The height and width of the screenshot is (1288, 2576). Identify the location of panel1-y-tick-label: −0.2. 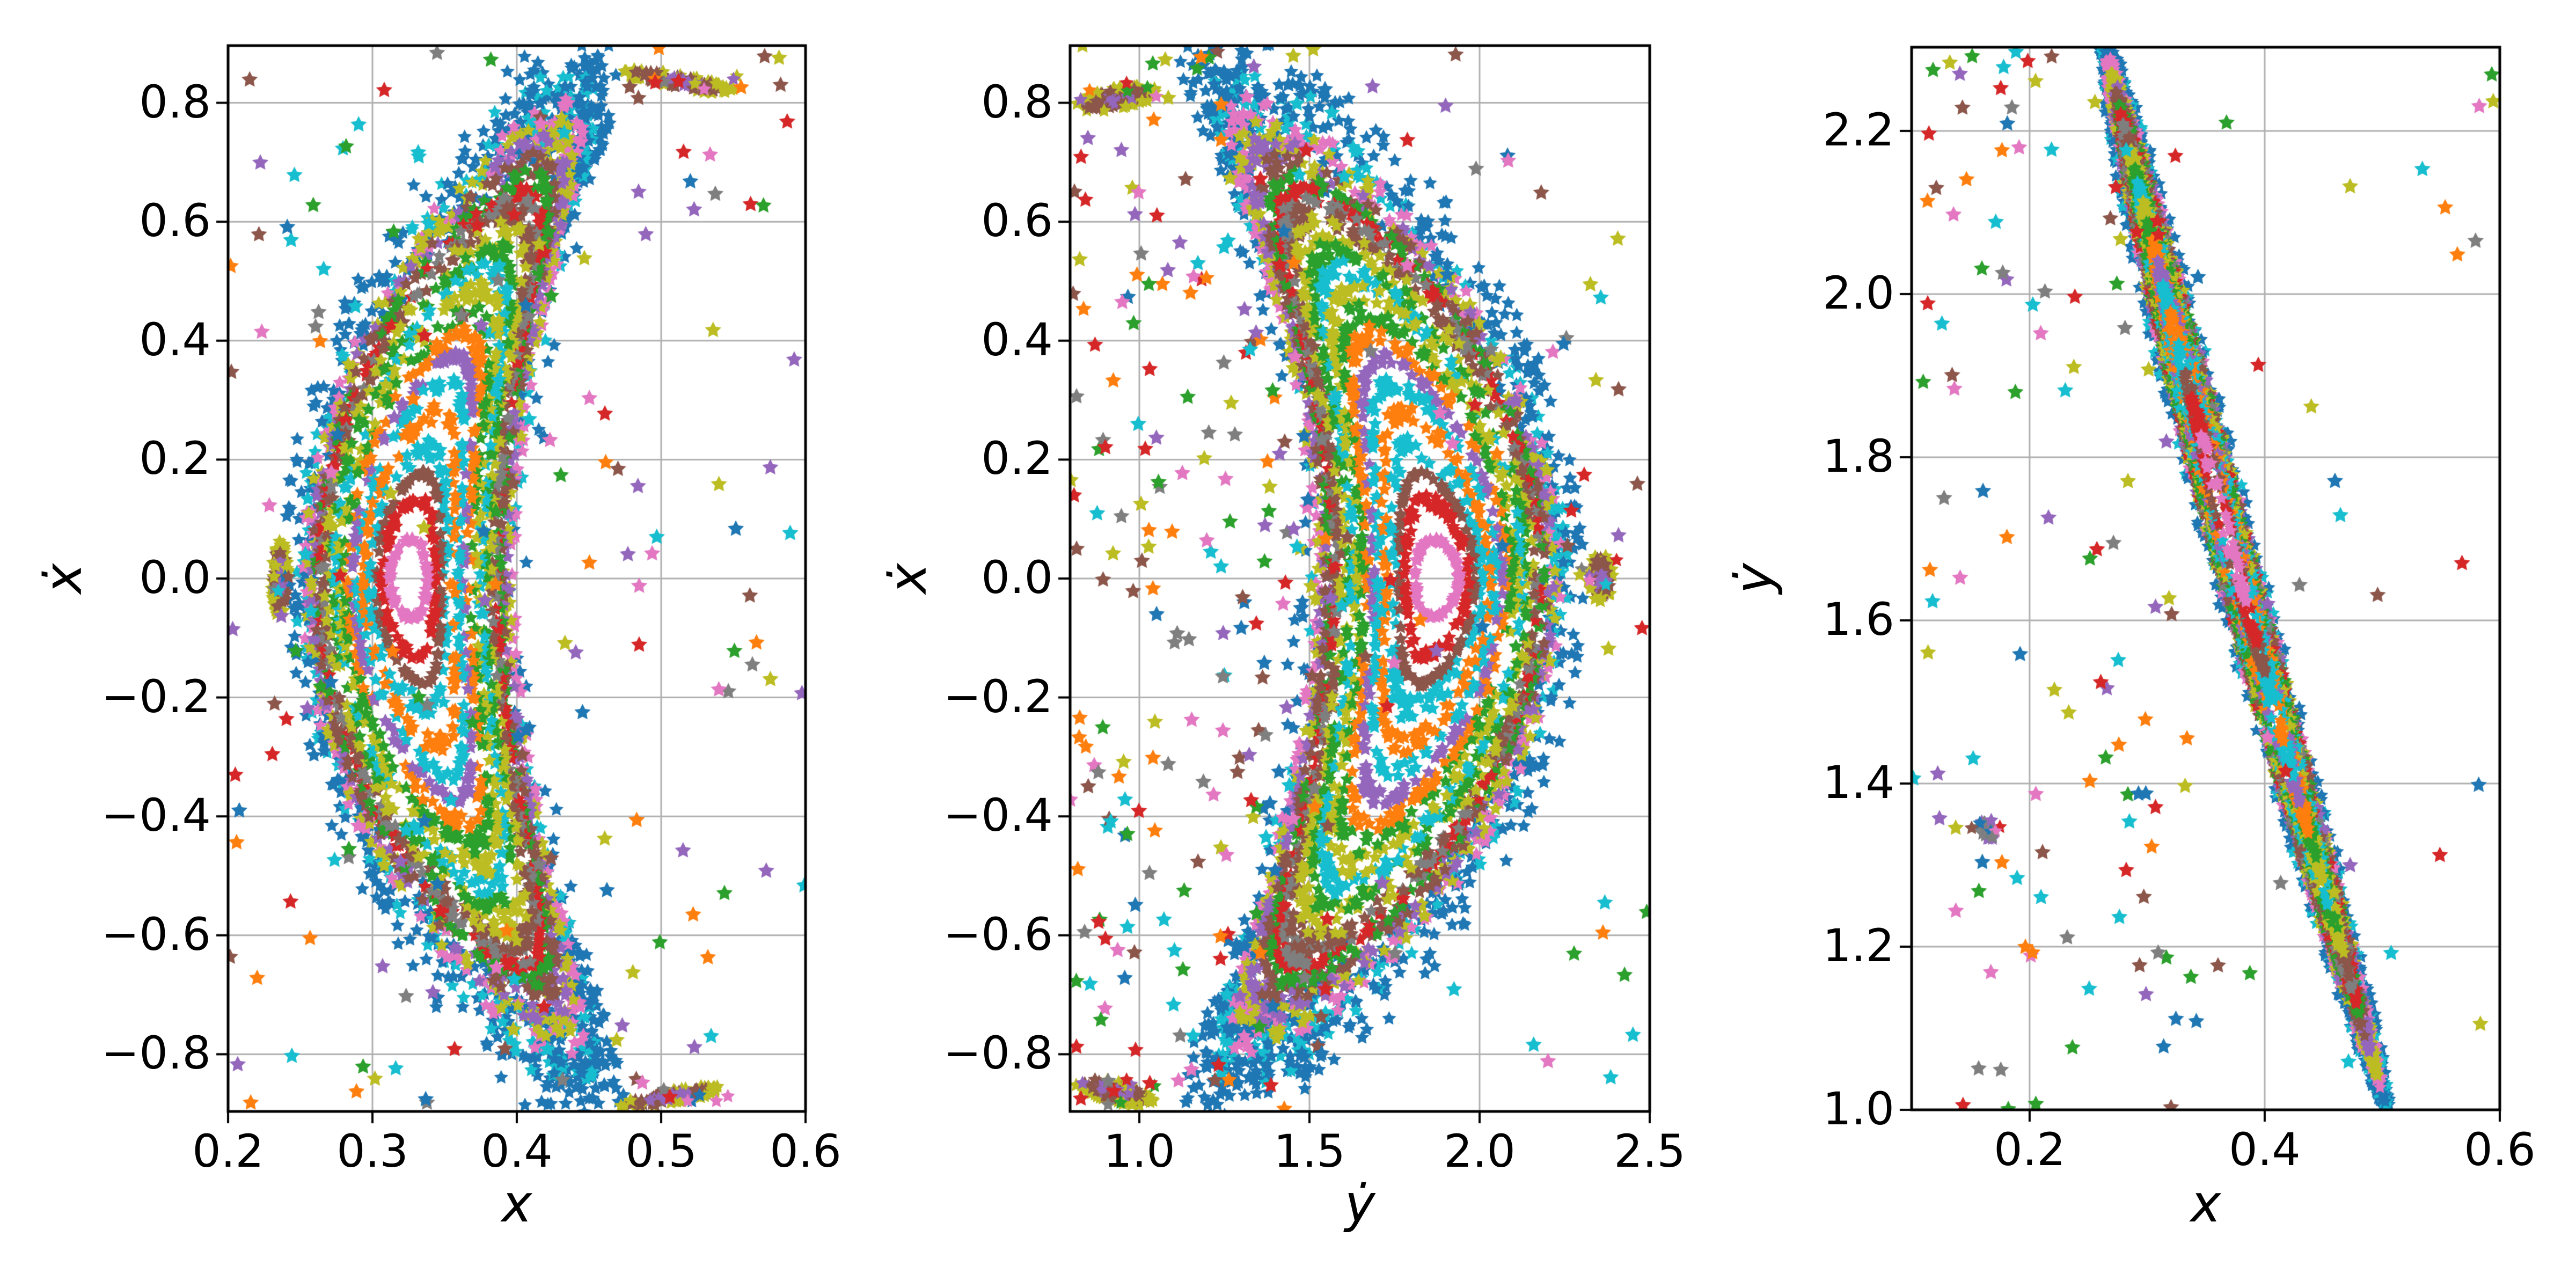
(156, 696).